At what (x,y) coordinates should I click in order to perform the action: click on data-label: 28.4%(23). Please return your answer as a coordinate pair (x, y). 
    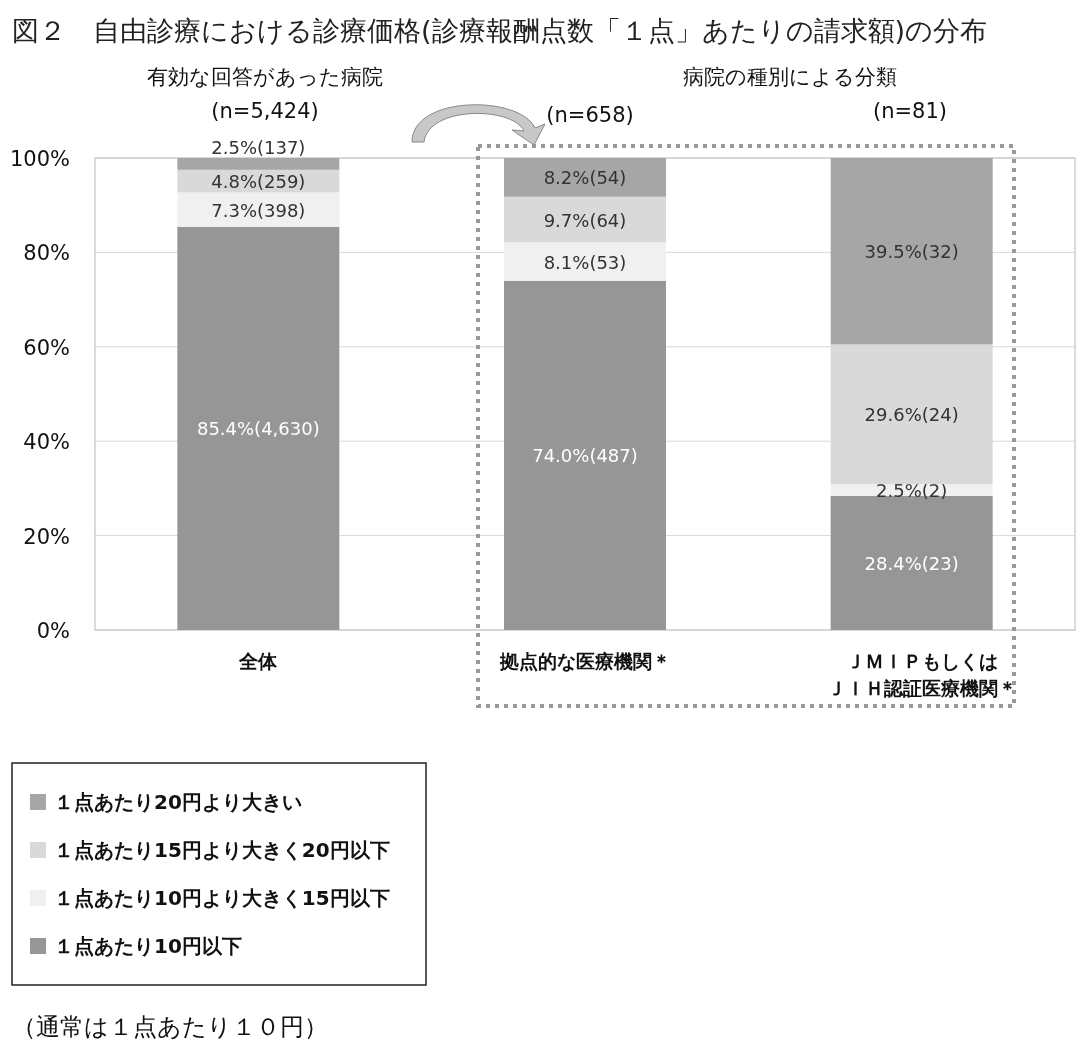
    Looking at the image, I should click on (911, 563).